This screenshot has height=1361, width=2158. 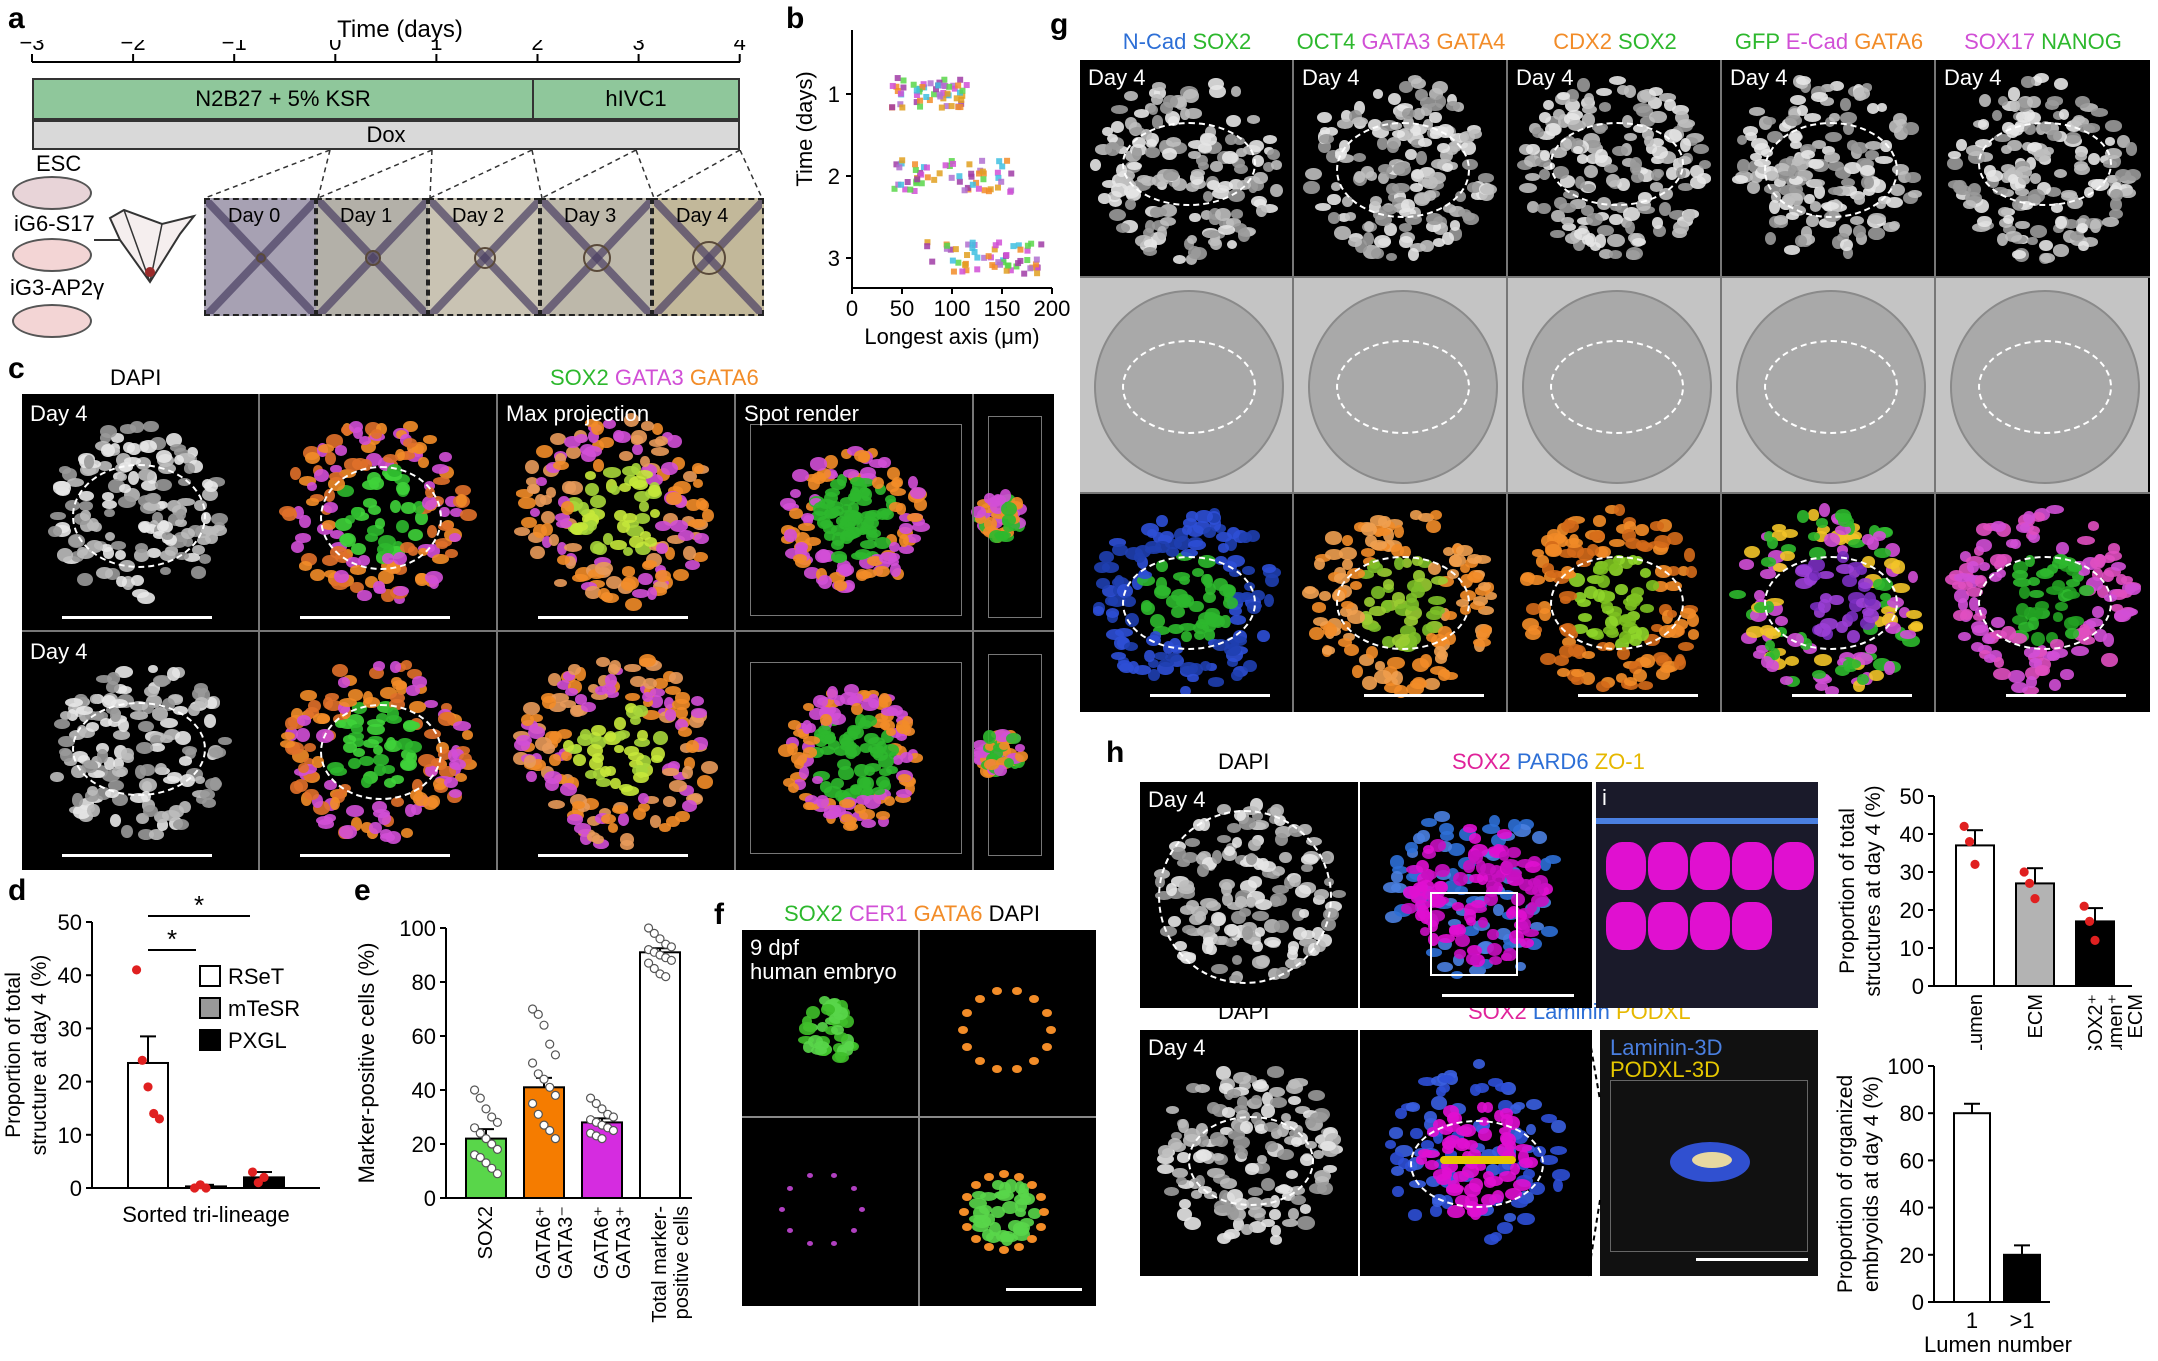 I want to click on h-dapi-nucleus, so click(x=1338, y=893).